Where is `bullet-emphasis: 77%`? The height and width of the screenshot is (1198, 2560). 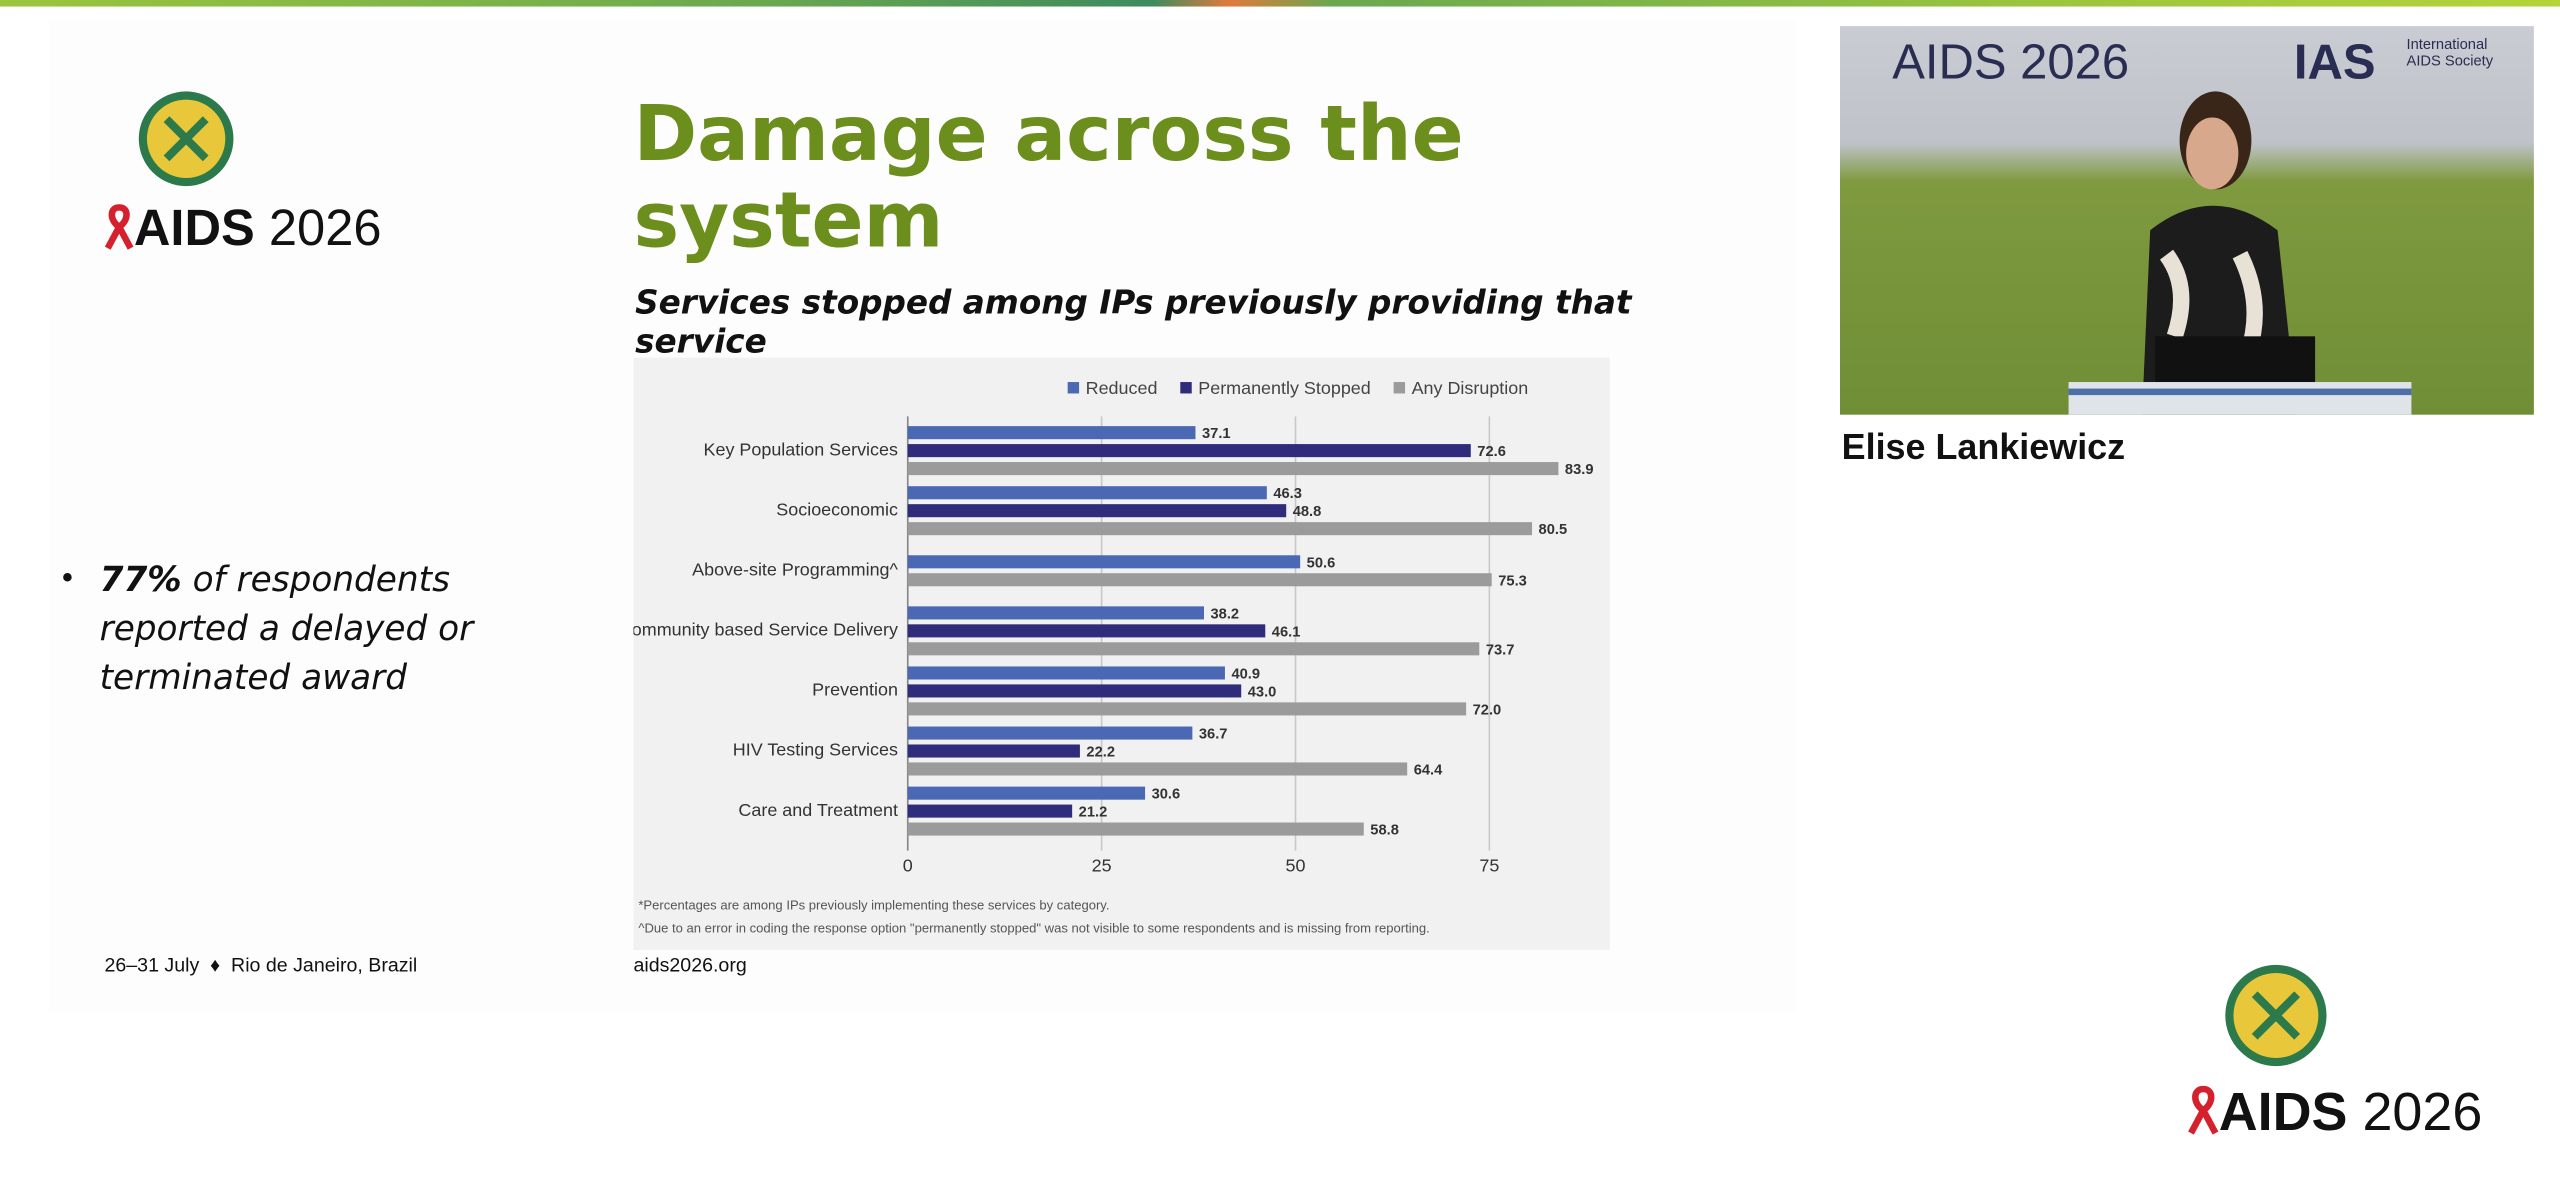 bullet-emphasis: 77% is located at coordinates (140, 579).